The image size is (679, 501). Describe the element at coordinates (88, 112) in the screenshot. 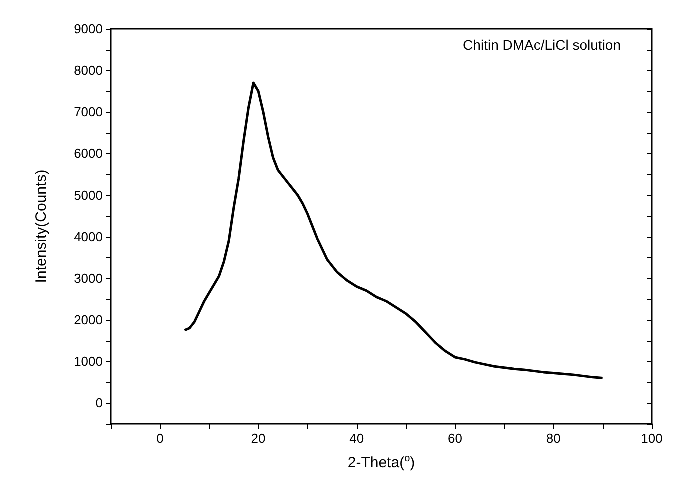

I see `y-tick-label: 7000` at that location.